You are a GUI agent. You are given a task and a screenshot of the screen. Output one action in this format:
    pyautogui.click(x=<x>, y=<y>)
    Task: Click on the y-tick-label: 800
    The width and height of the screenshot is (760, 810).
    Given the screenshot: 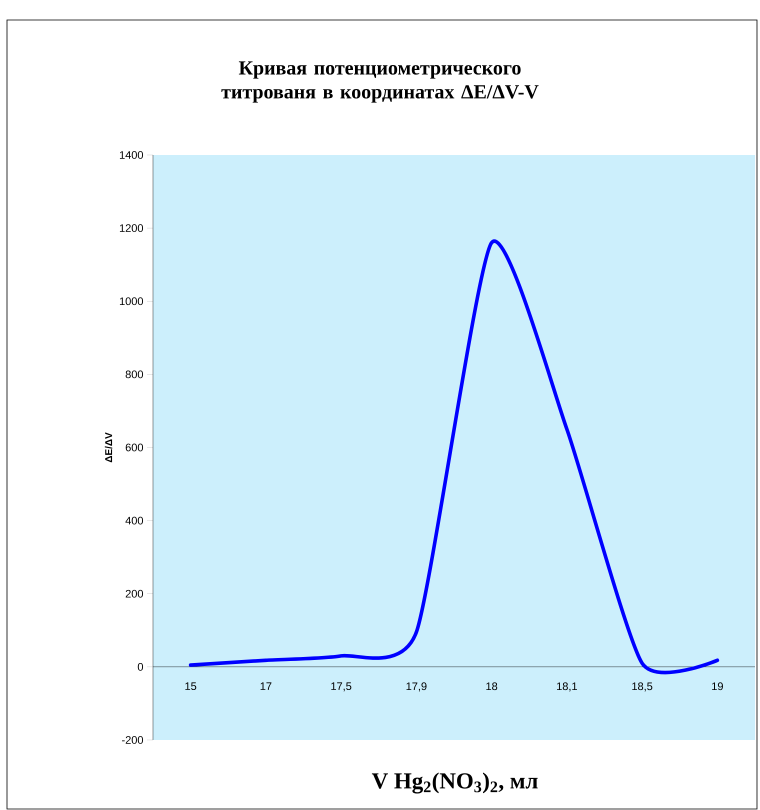 What is the action you would take?
    pyautogui.click(x=135, y=374)
    